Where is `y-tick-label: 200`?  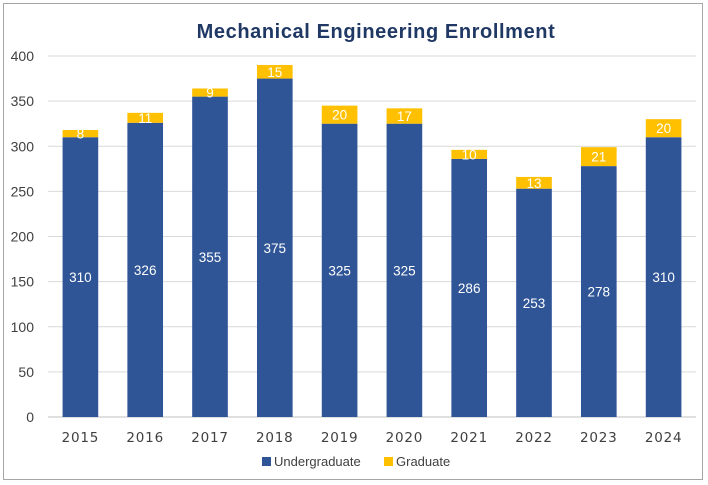
y-tick-label: 200 is located at coordinates (23, 237).